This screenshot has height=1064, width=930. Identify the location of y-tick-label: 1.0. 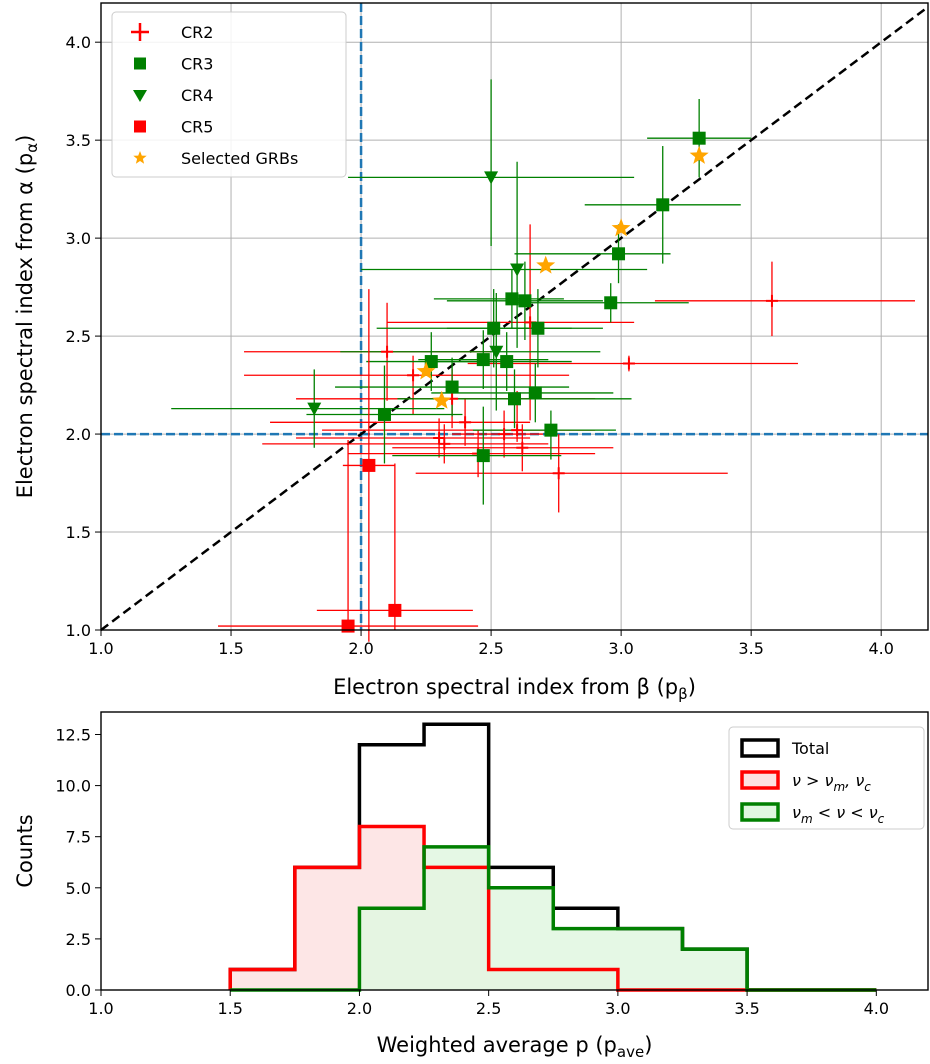
(78, 630).